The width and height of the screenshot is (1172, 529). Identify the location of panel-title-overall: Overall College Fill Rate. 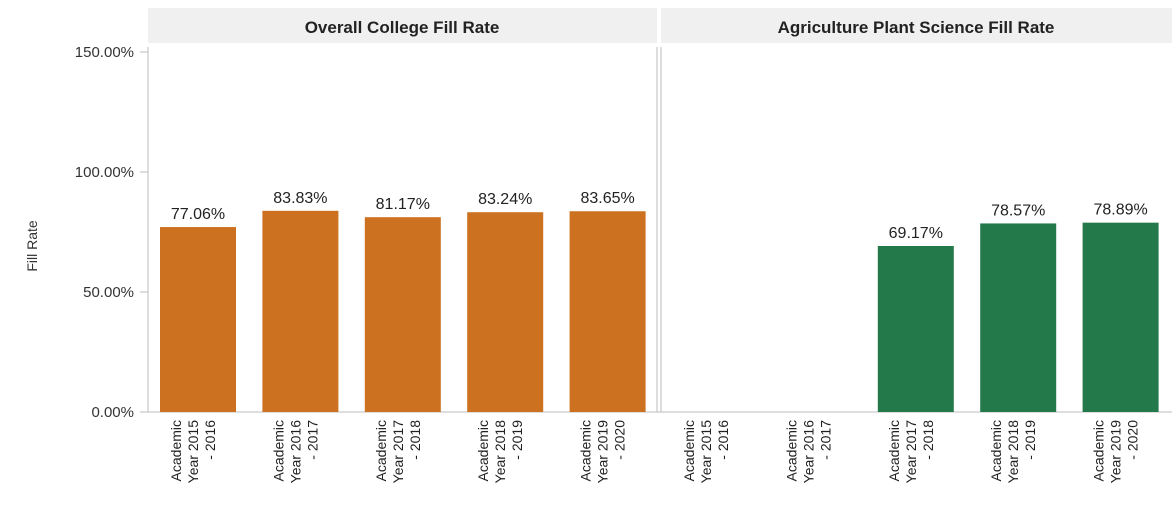
(402, 27).